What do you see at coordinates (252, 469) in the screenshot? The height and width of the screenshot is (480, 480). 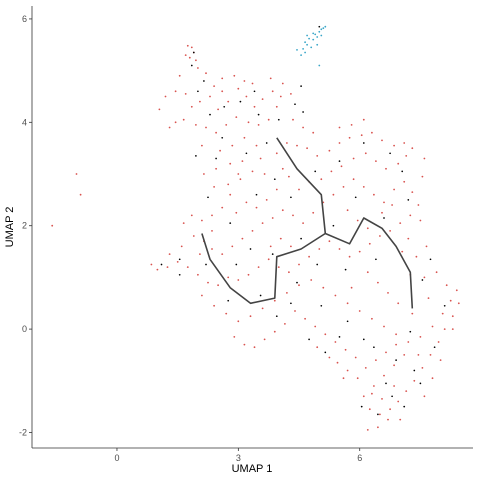 I see `x-axis-title: UMAP 1` at bounding box center [252, 469].